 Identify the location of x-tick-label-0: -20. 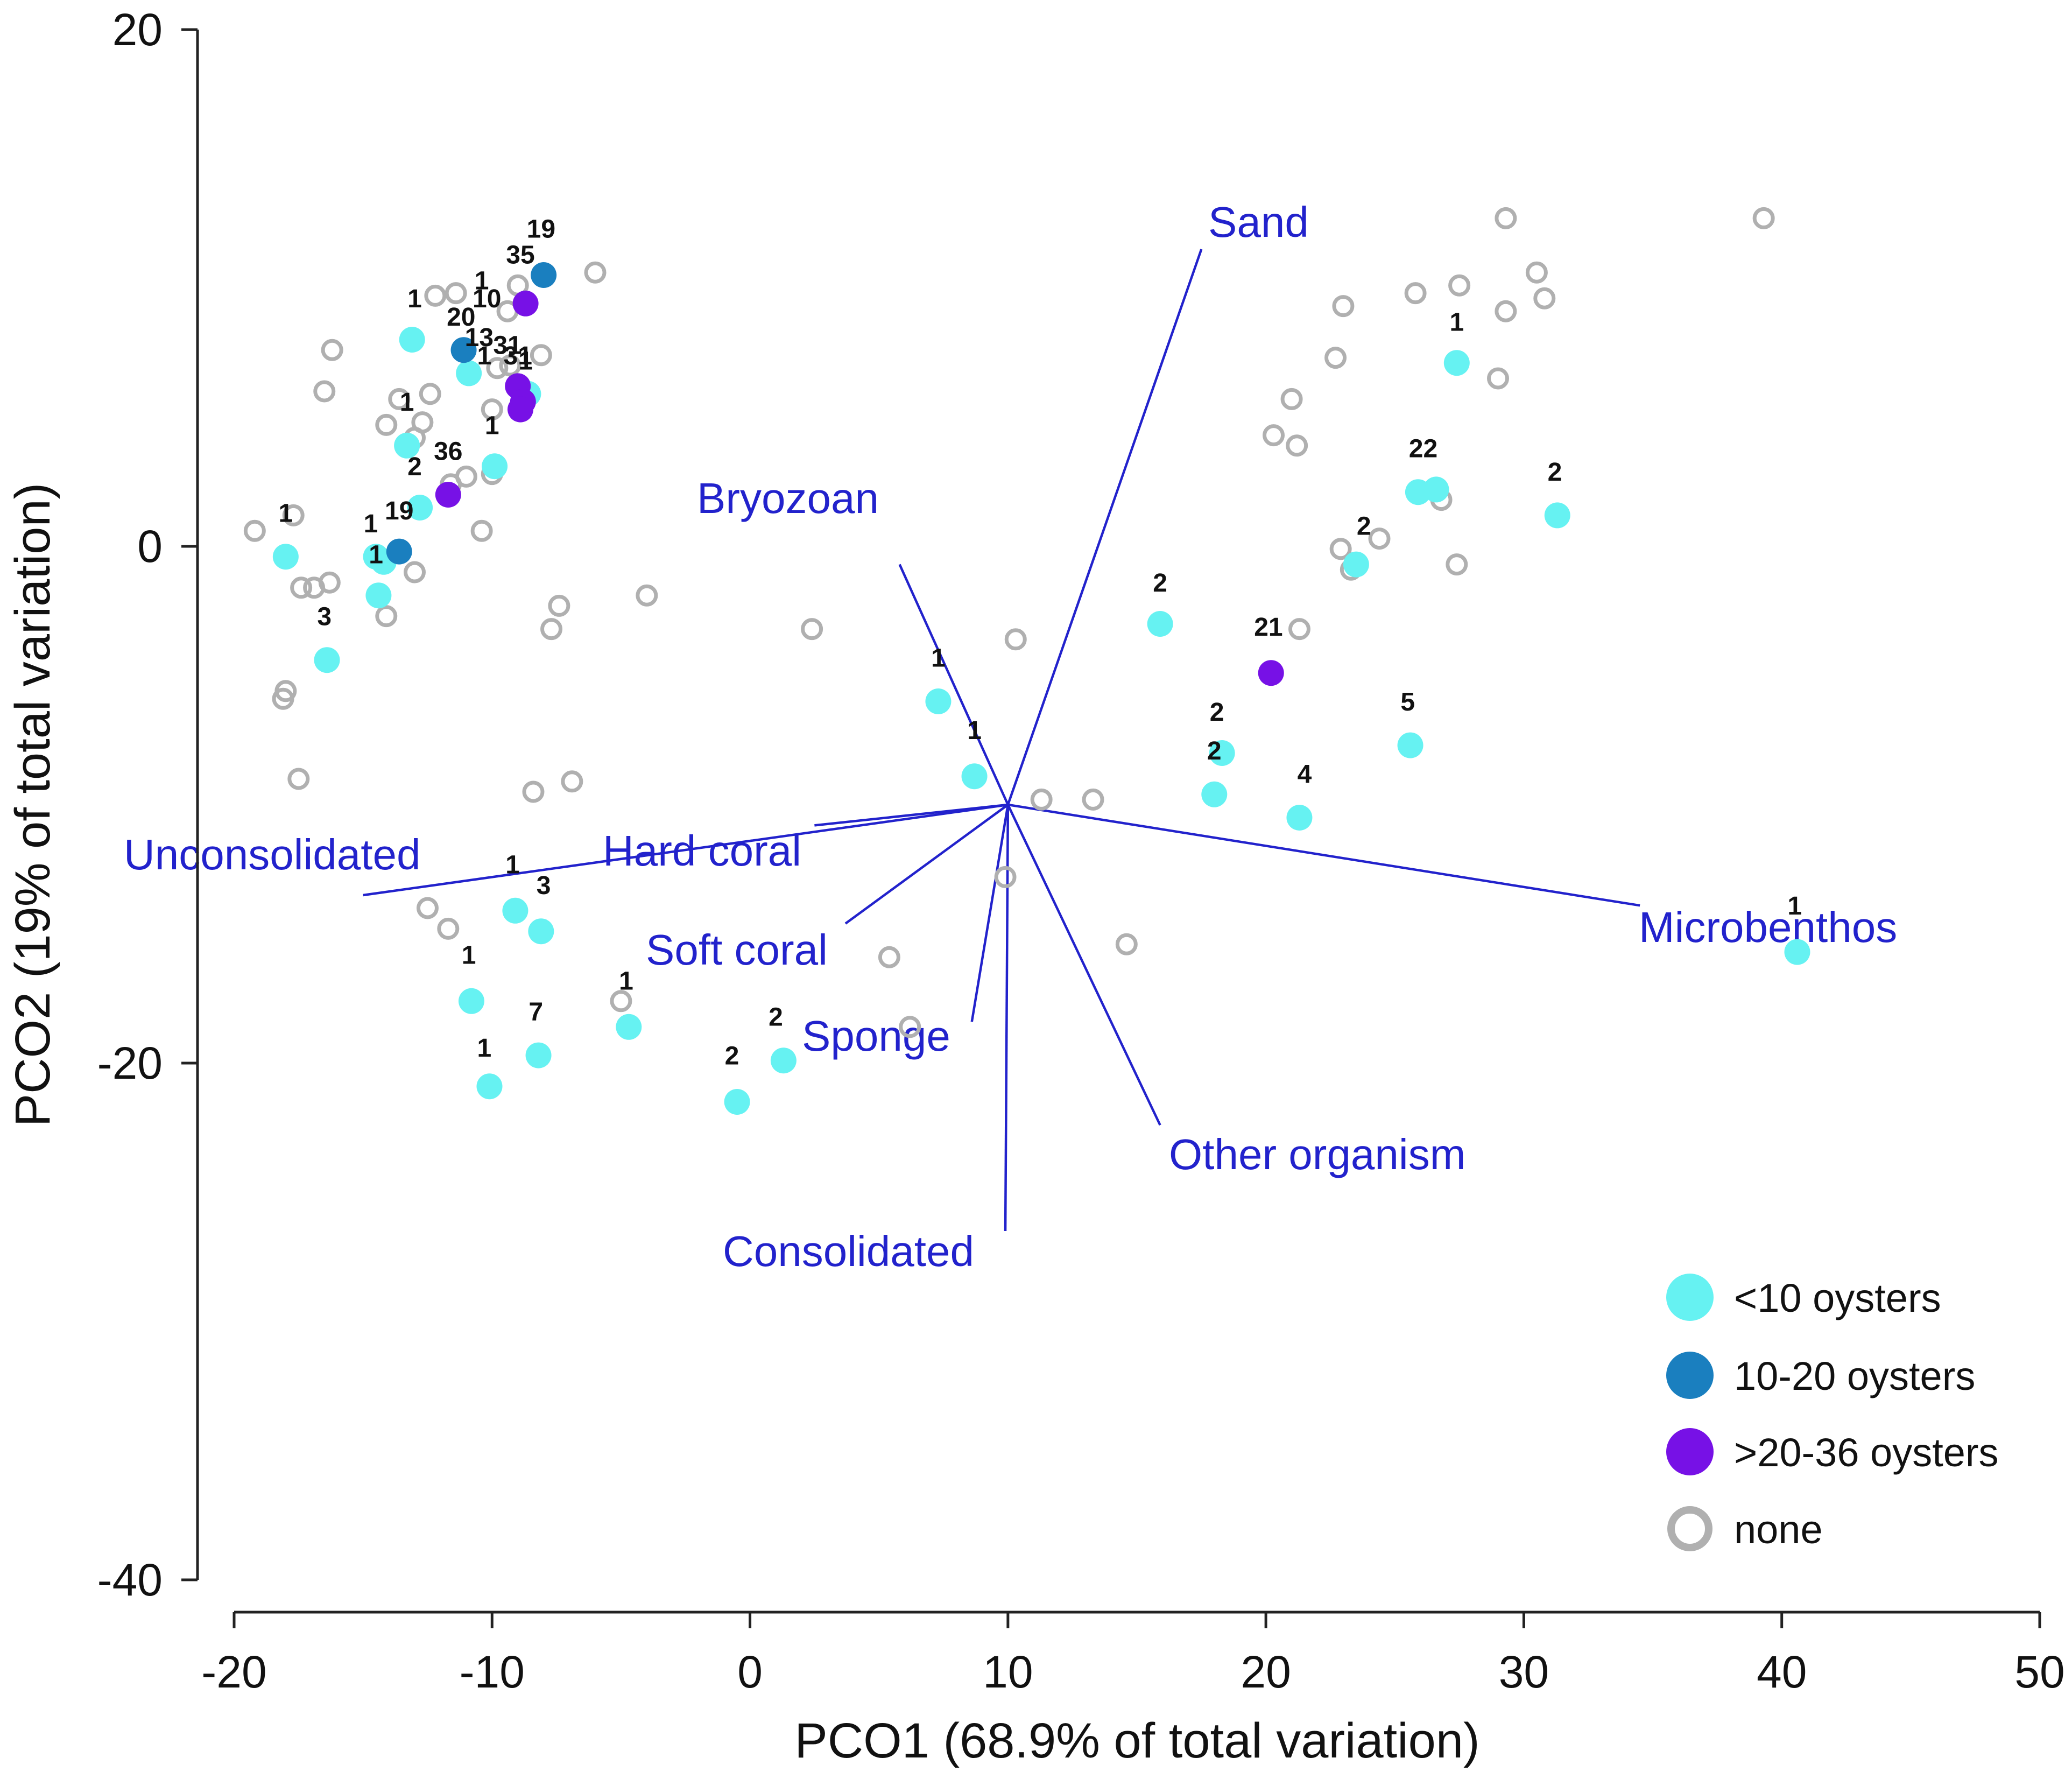
(233, 1672).